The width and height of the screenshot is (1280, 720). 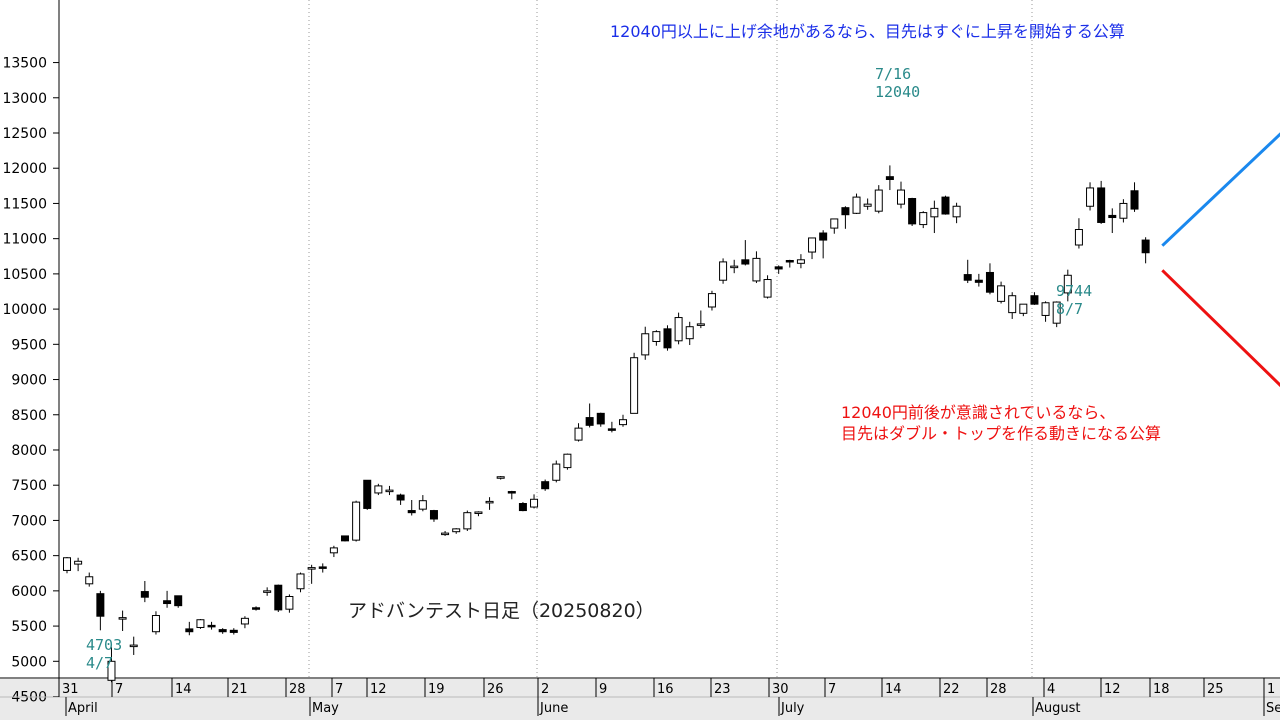 I want to click on chart-title: アドバンテスト日足（20250820）, so click(x=501, y=611).